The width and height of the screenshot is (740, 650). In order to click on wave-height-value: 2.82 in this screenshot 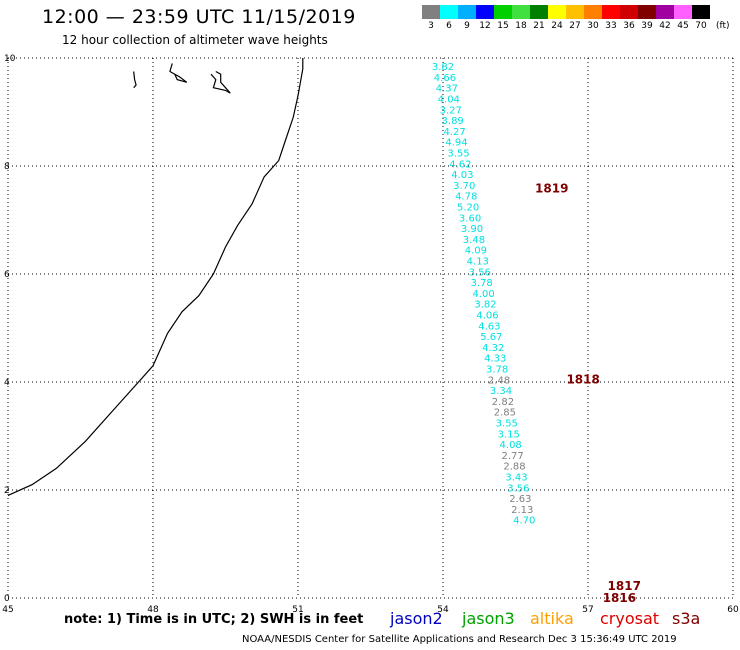, I will do `click(503, 402)`.